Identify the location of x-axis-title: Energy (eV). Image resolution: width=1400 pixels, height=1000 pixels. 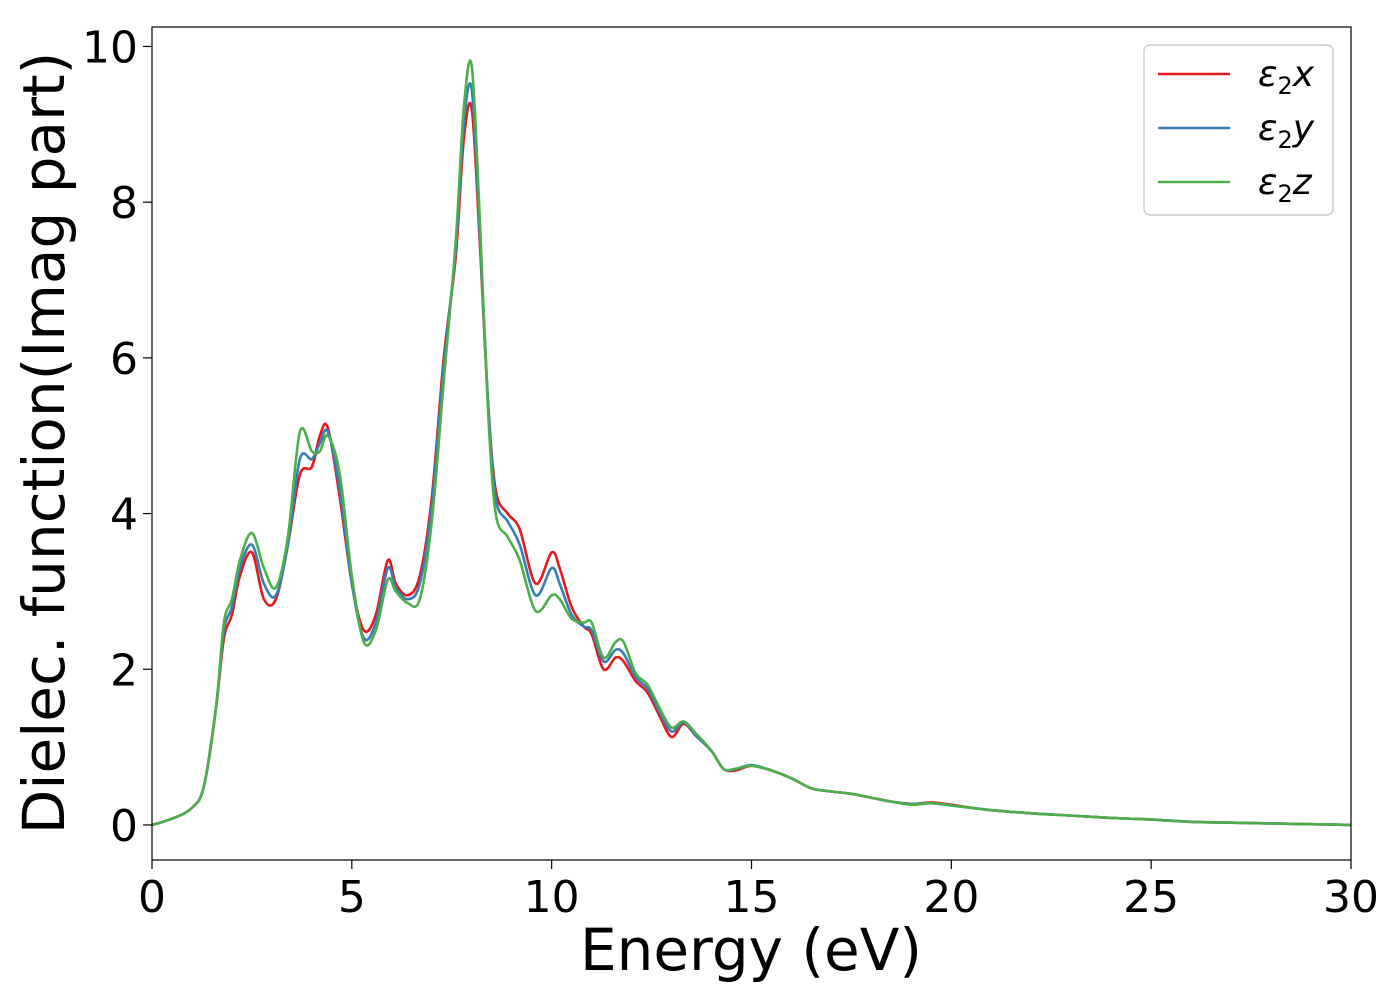
(751, 950).